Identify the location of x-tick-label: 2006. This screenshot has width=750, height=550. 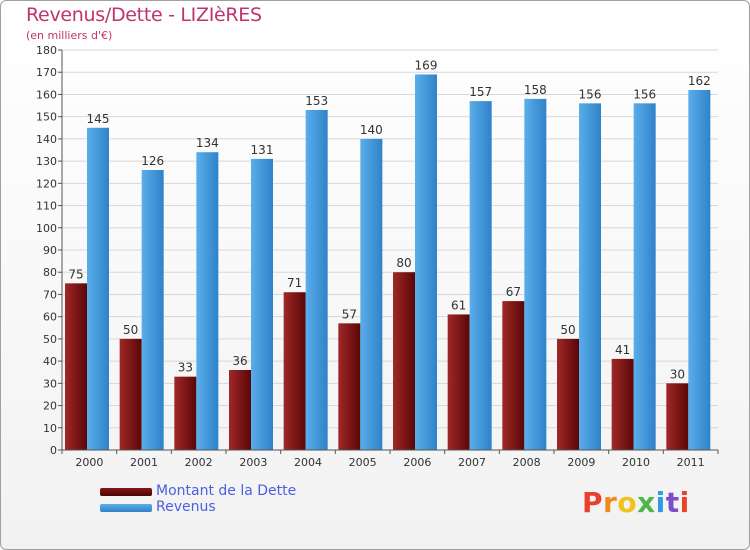
(417, 462).